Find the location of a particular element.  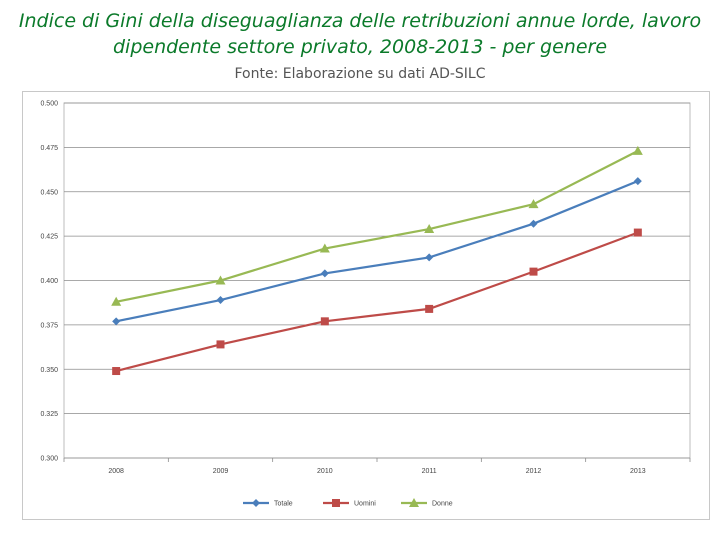

y-tick-label: 0.425 is located at coordinates (49, 237).